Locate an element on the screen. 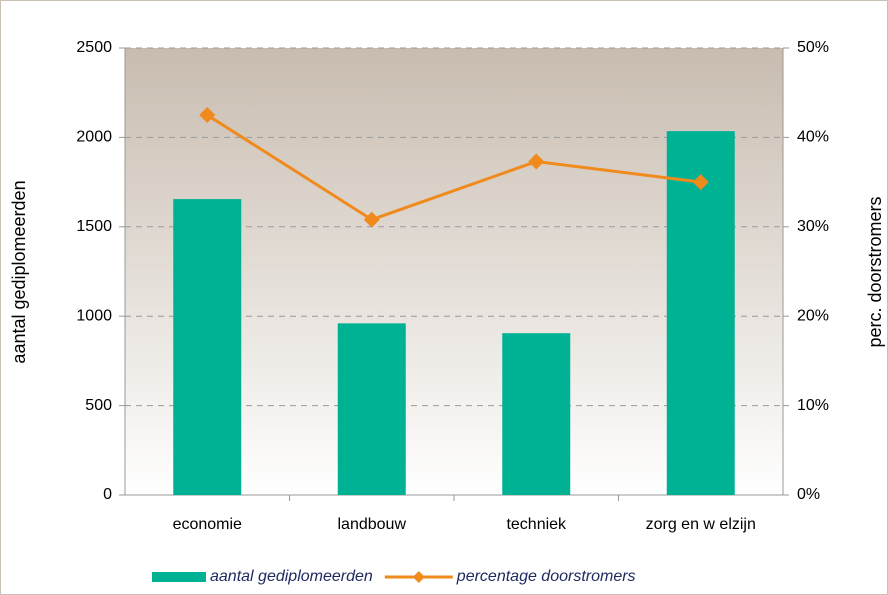  x-tick-label: zorg en w elzijn is located at coordinates (701, 524).